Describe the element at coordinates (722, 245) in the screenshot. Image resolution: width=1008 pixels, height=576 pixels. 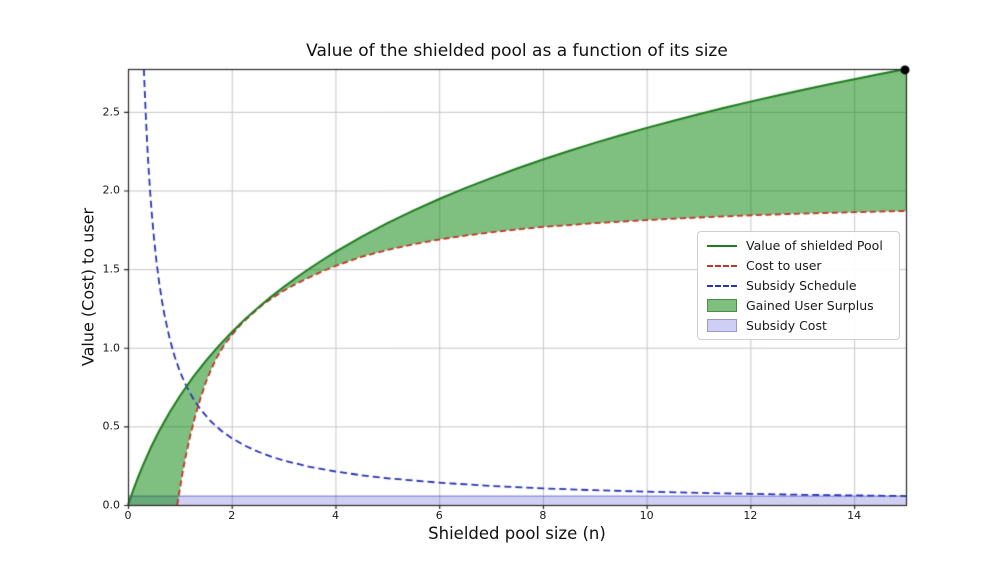
I see `green-line-icon` at that location.